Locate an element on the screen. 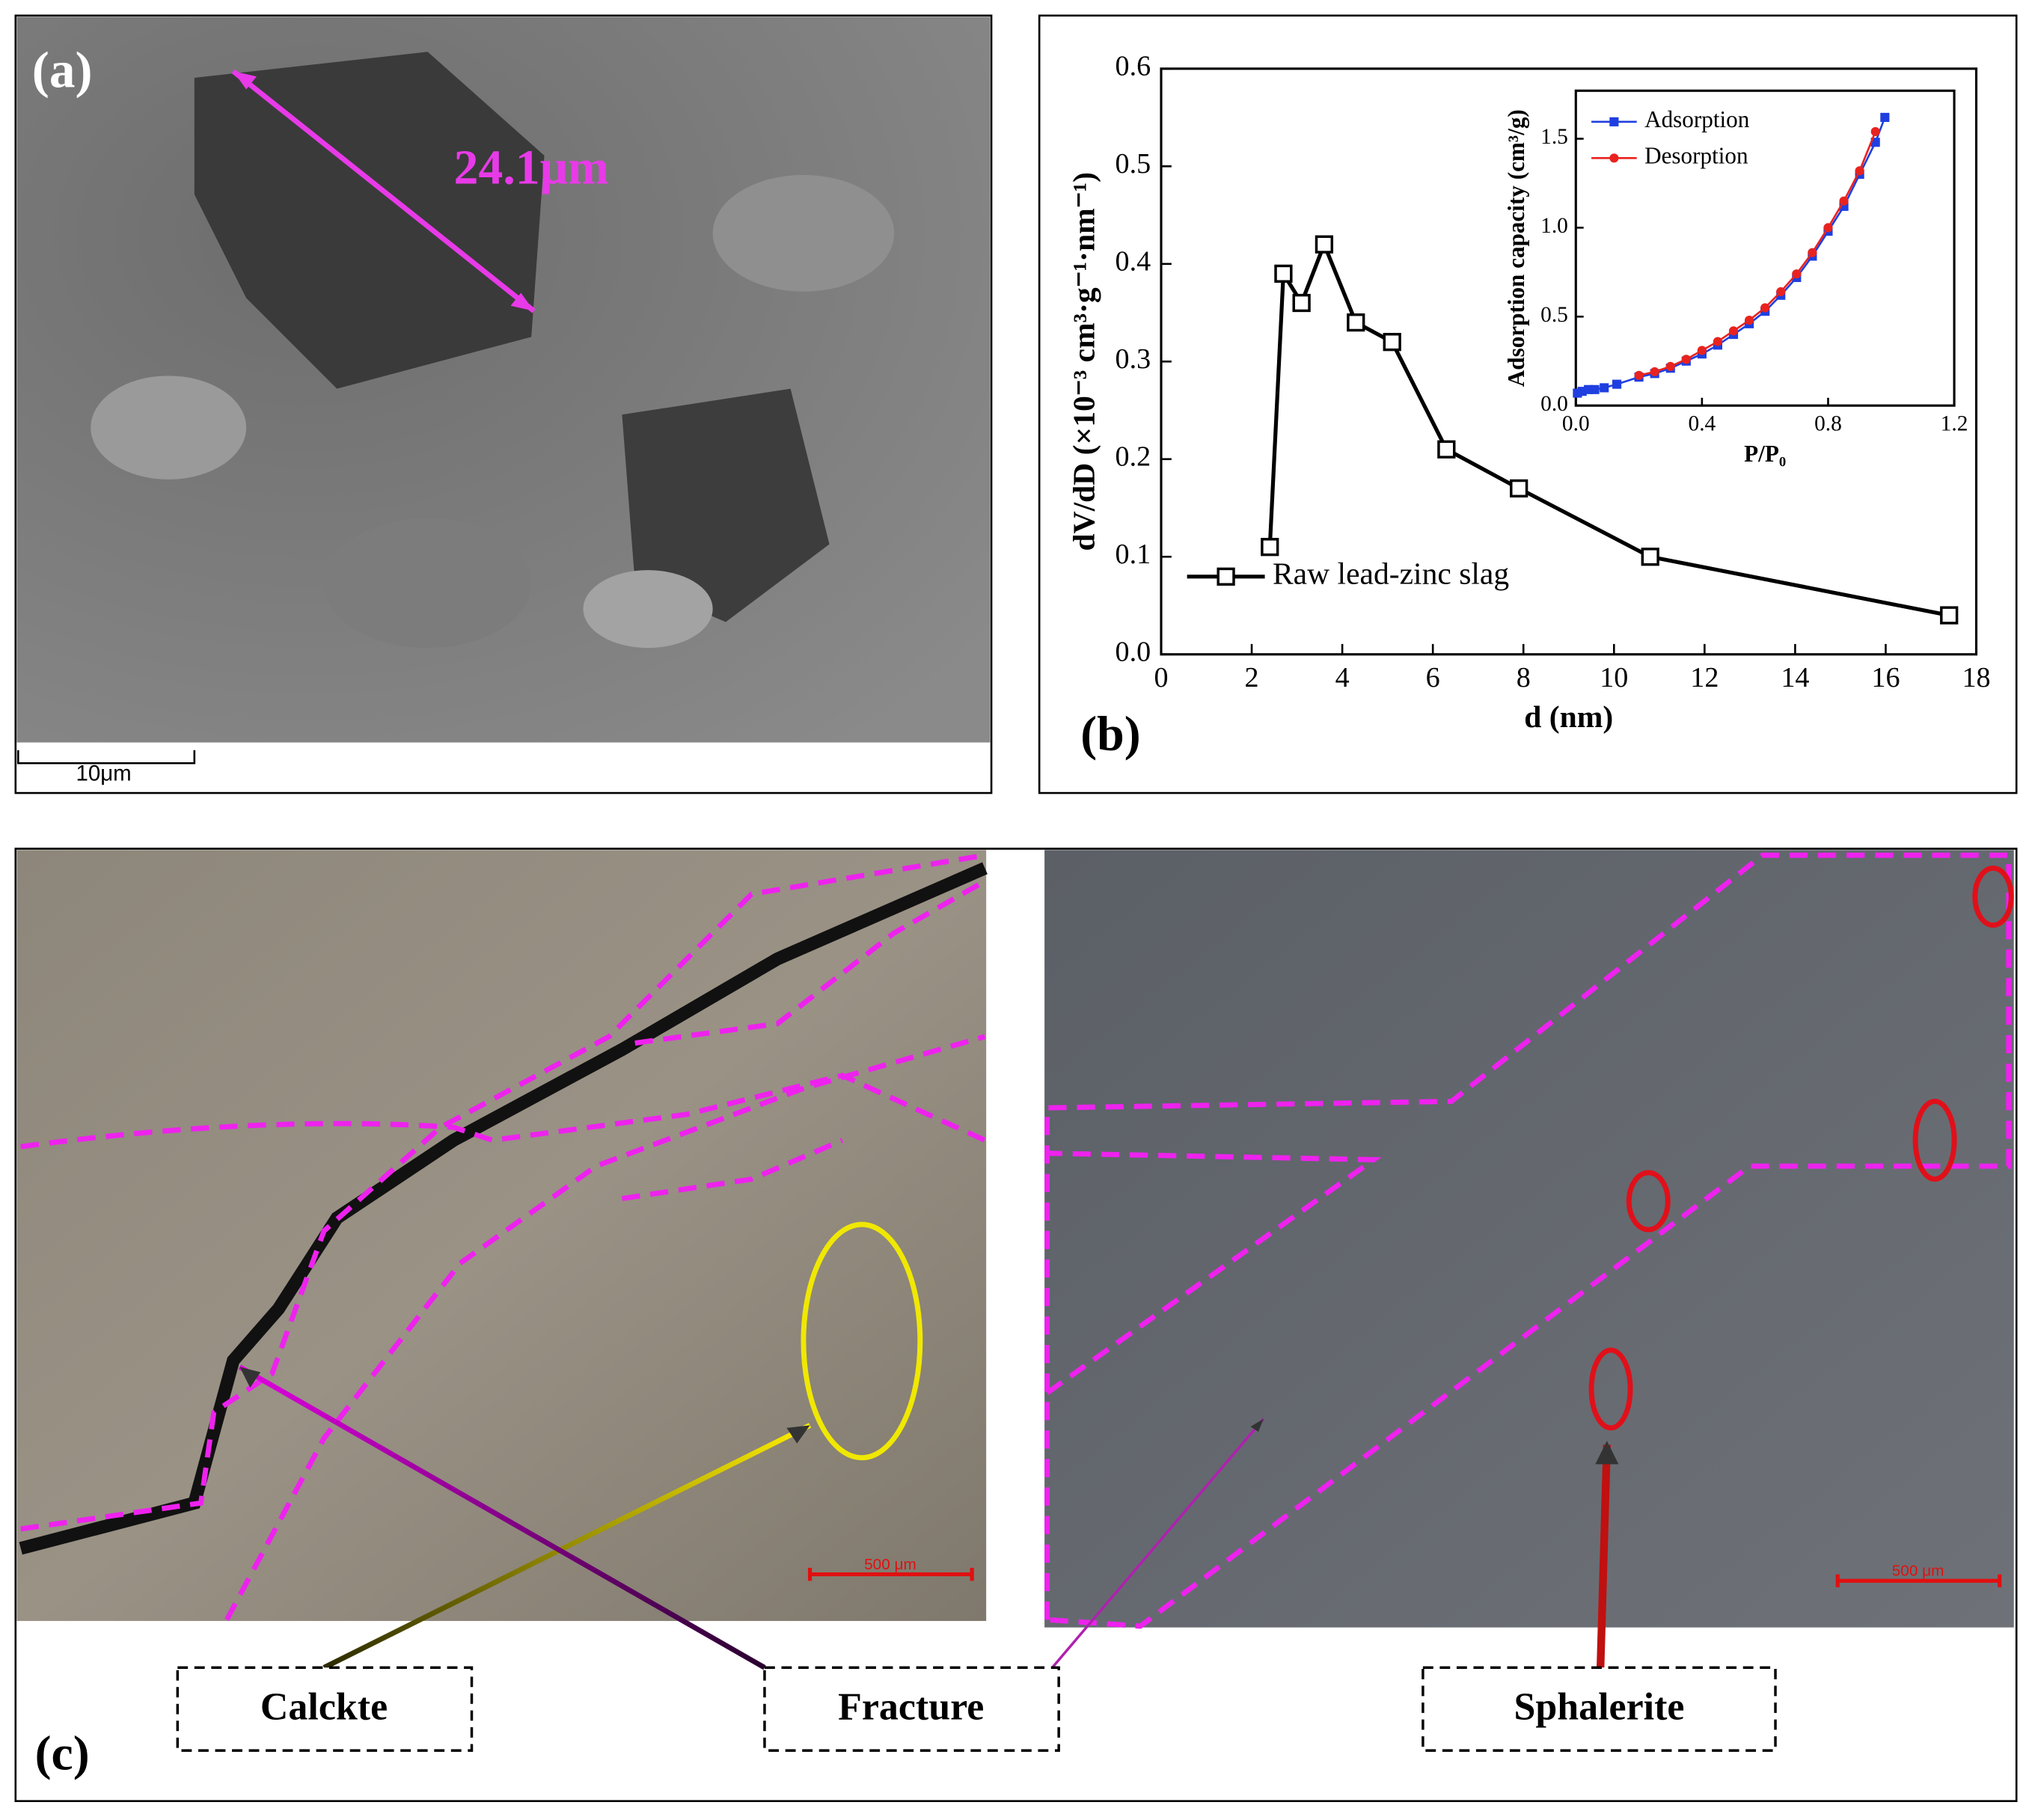 Image resolution: width=2032 pixels, height=1820 pixels. x-tick-label: 12 is located at coordinates (1705, 677).